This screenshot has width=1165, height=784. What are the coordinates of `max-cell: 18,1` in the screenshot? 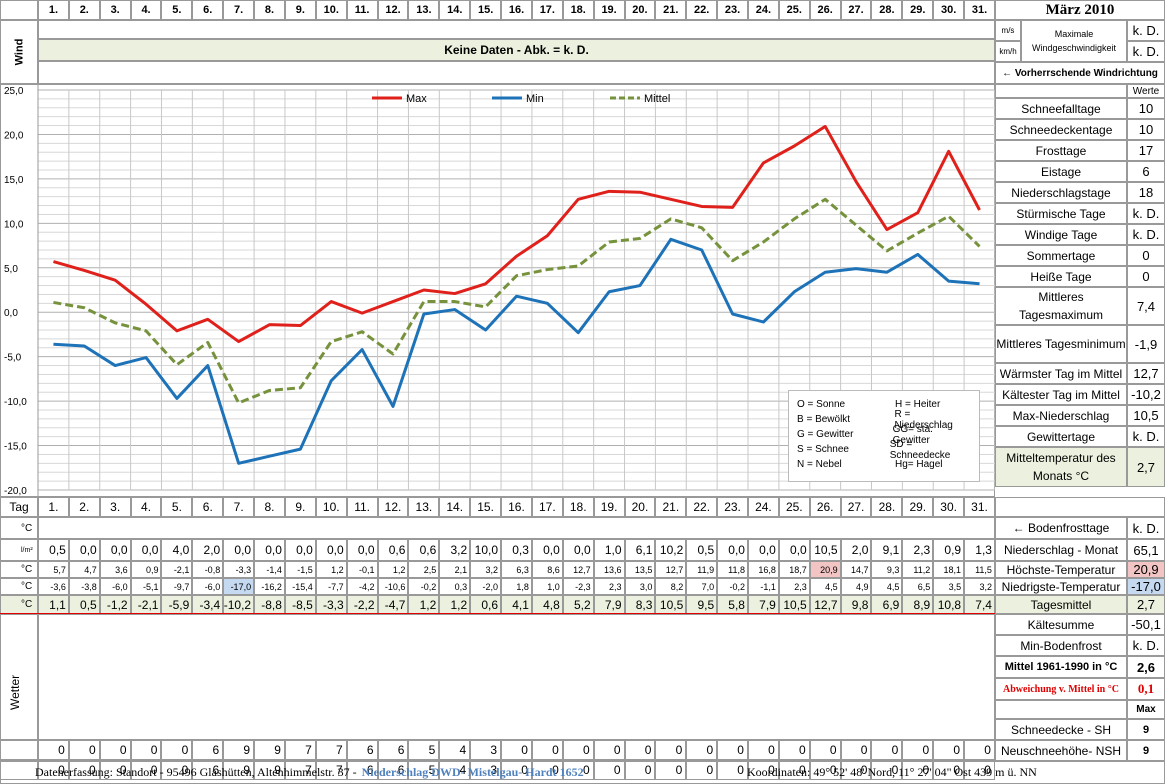 It's located at (949, 569).